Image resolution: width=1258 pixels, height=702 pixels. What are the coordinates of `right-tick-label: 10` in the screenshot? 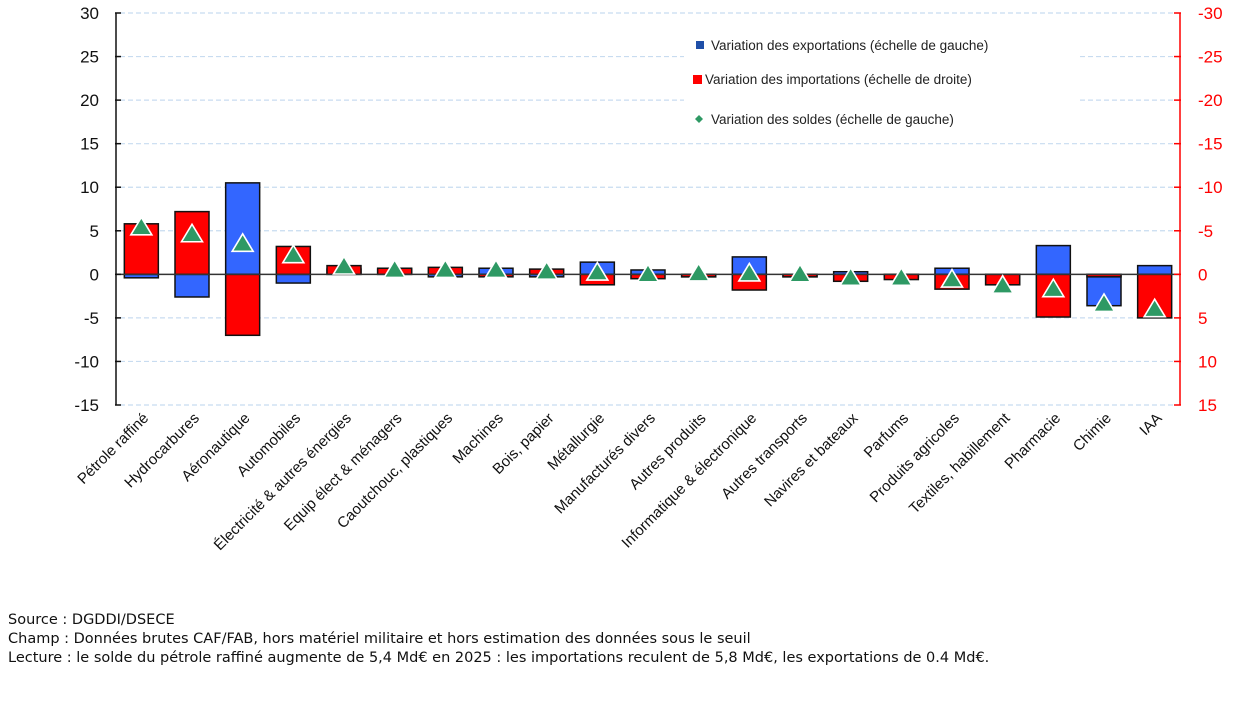 It's located at (1207, 361).